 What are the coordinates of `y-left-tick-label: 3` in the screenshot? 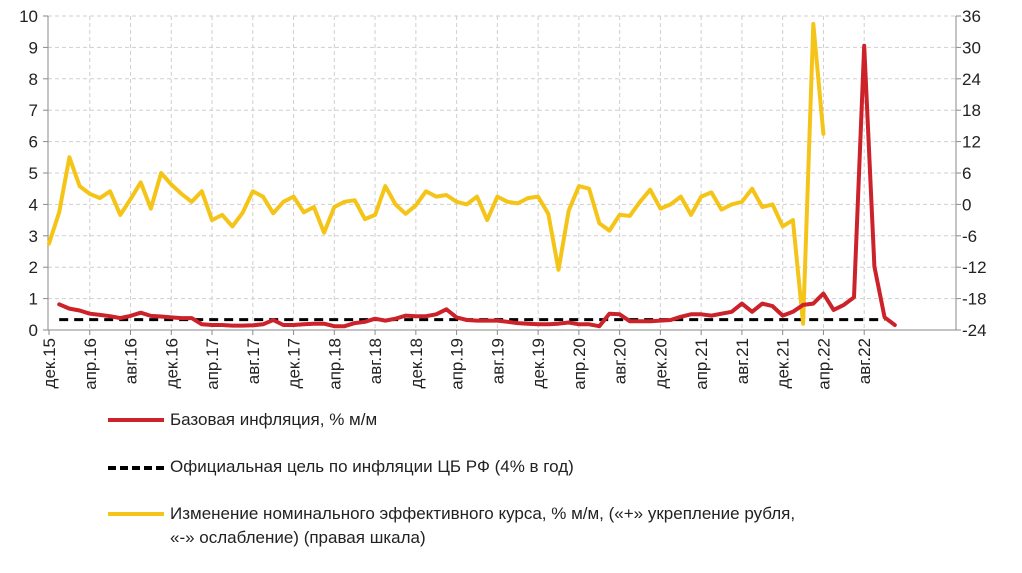 It's located at (33, 236).